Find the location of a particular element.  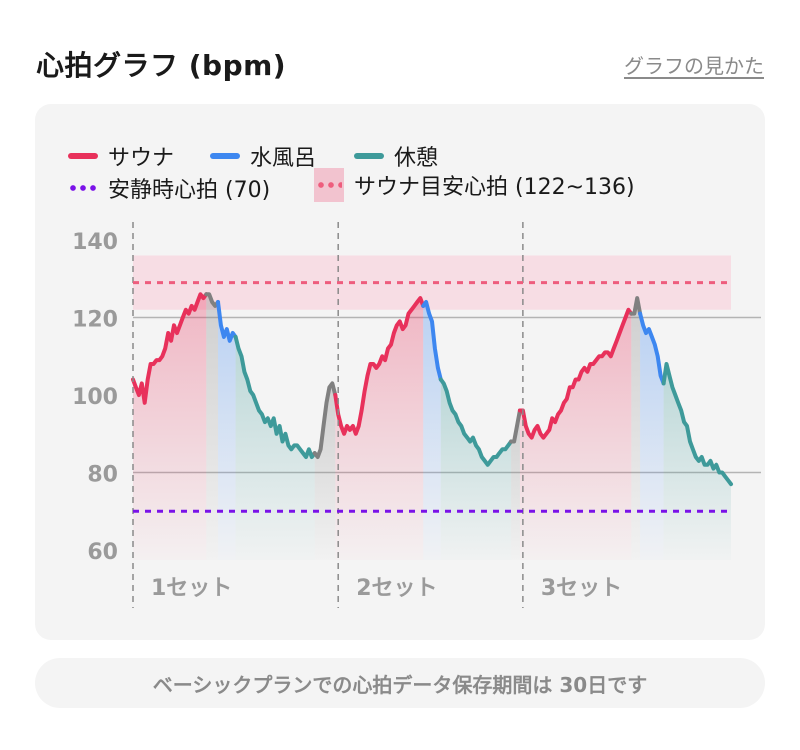

sauna-area-set3 is located at coordinates (575, 434).